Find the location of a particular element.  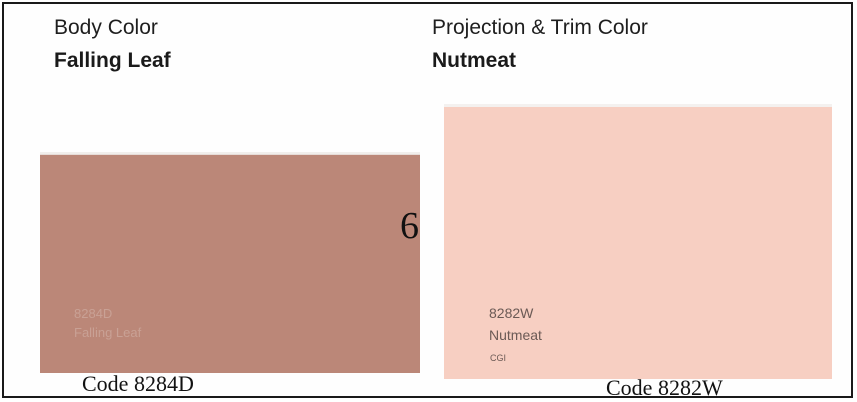

body-color-name: Falling Leaf is located at coordinates (112, 60).